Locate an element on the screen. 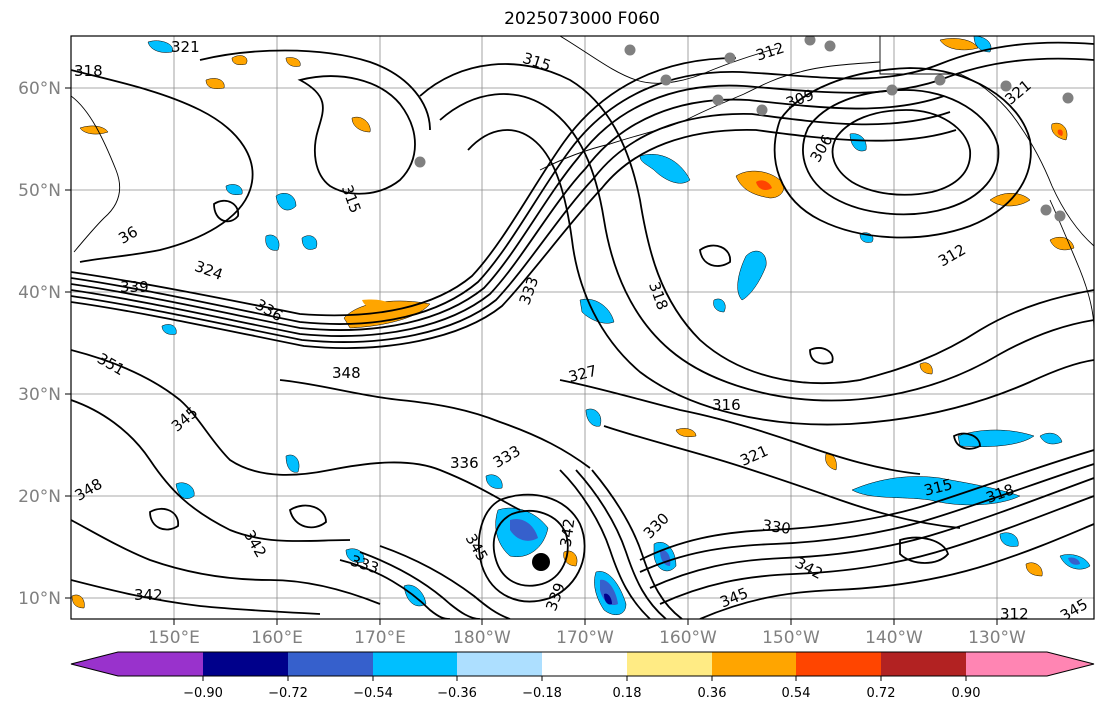 The width and height of the screenshot is (1105, 712). lon-tick-label: 160°W is located at coordinates (688, 638).